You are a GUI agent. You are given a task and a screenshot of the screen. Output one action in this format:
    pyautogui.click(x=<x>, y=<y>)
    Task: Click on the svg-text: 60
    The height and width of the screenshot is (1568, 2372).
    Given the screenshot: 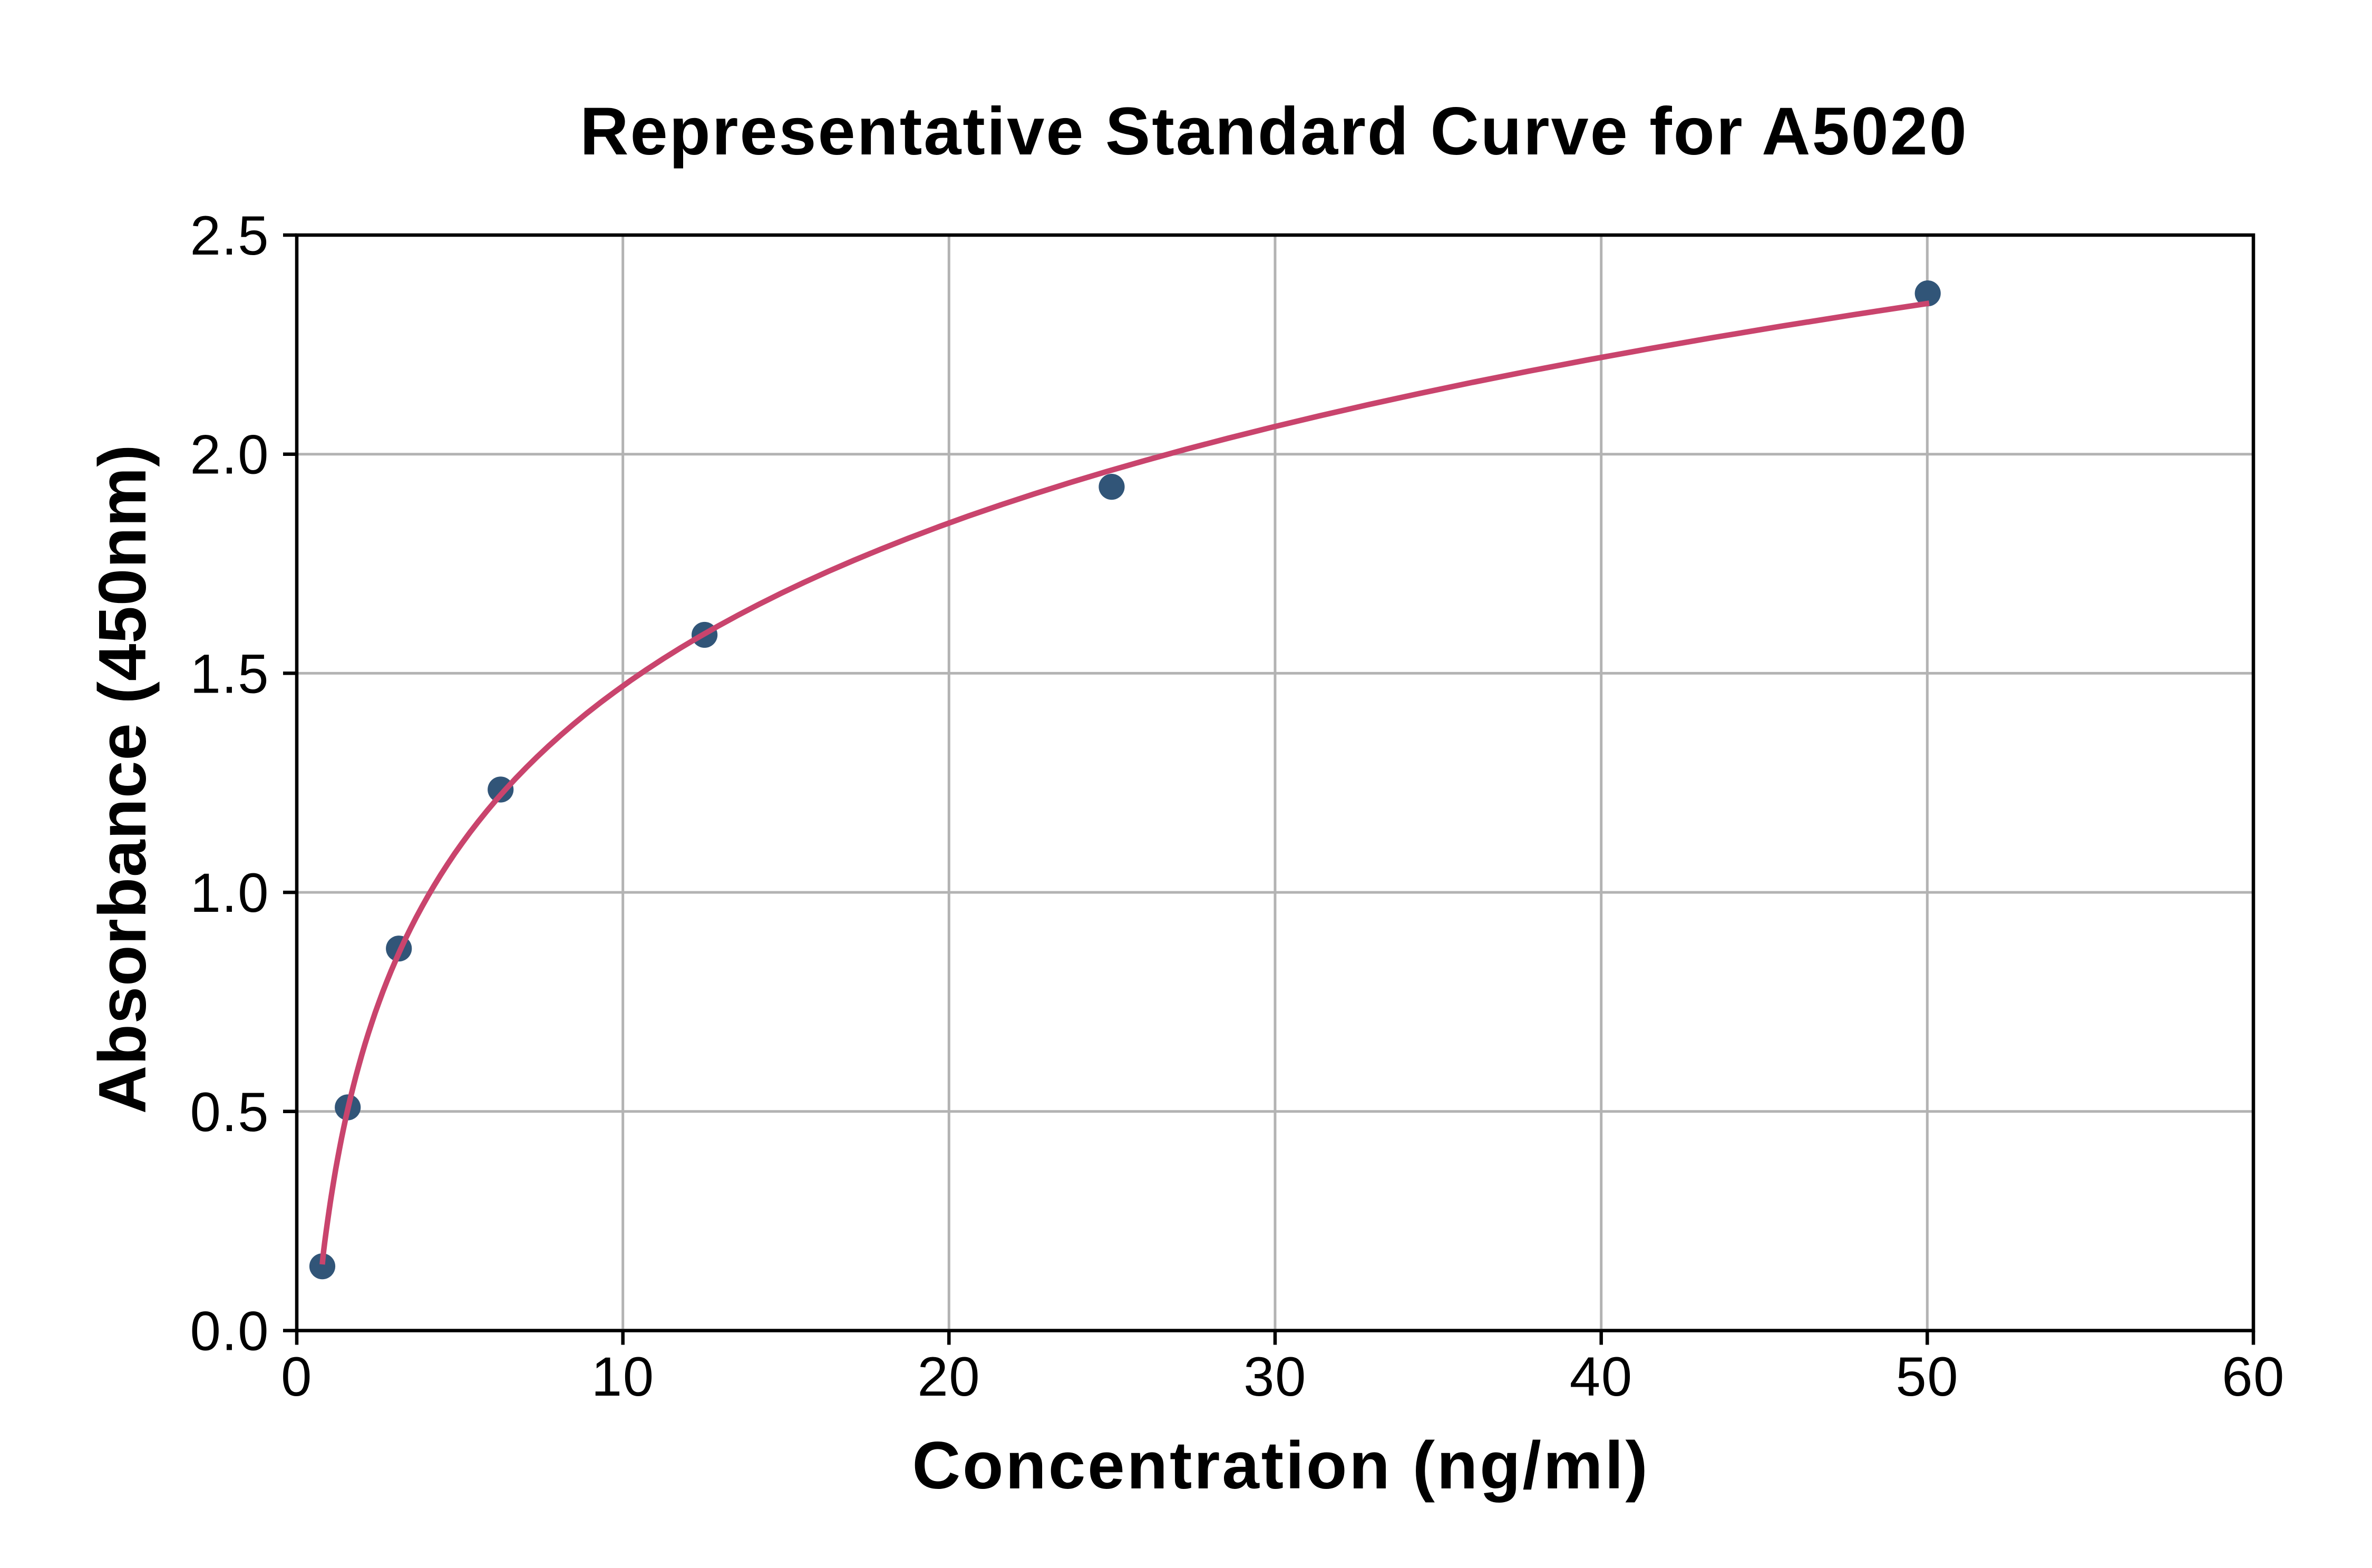 What is the action you would take?
    pyautogui.click(x=2253, y=1377)
    